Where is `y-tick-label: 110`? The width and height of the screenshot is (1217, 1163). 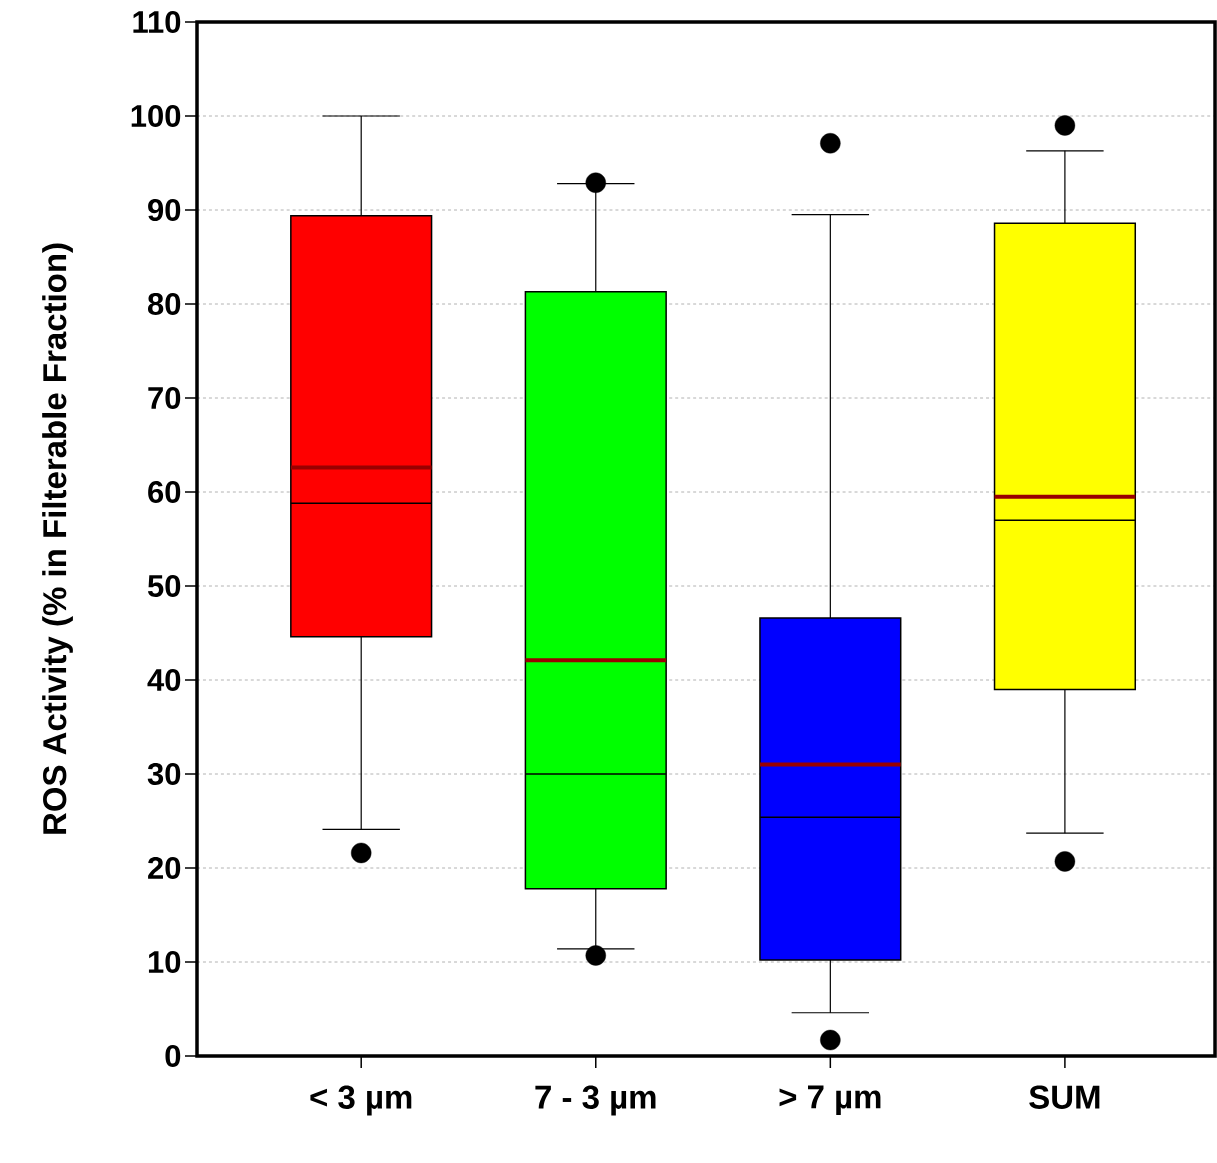
y-tick-label: 110 is located at coordinates (157, 22).